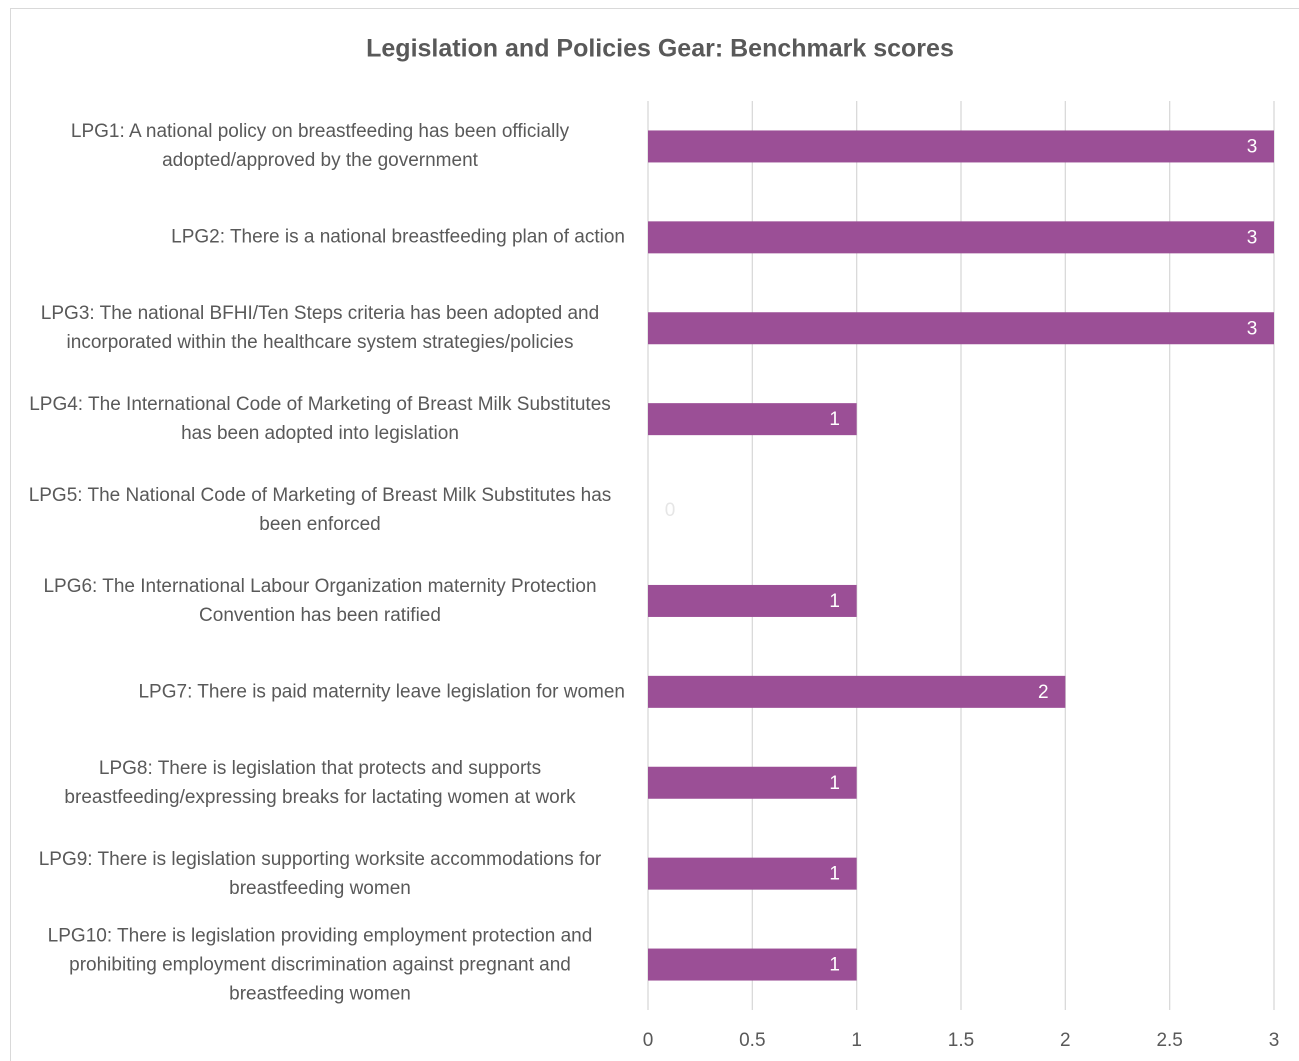 Image resolution: width=1299 pixels, height=1061 pixels. I want to click on x-tick-label: 3, so click(1274, 1040).